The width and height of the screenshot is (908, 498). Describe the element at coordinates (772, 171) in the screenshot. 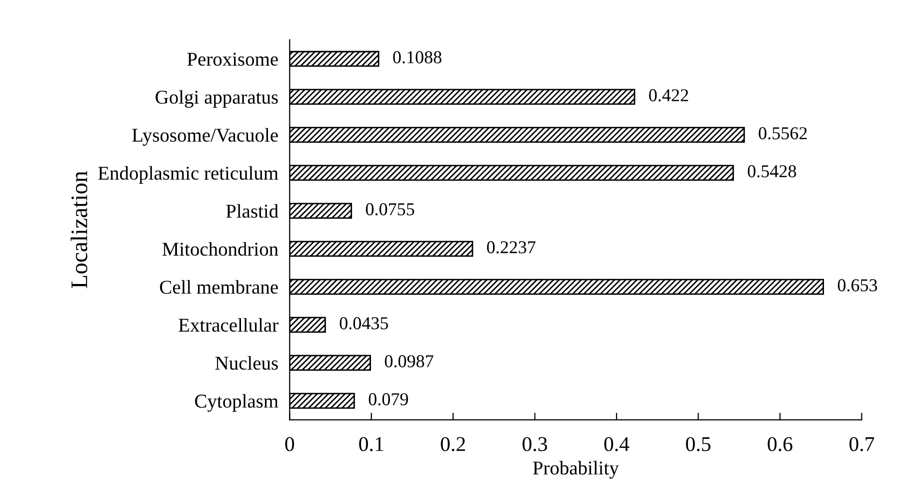

I see `data-label: 0.5428` at that location.